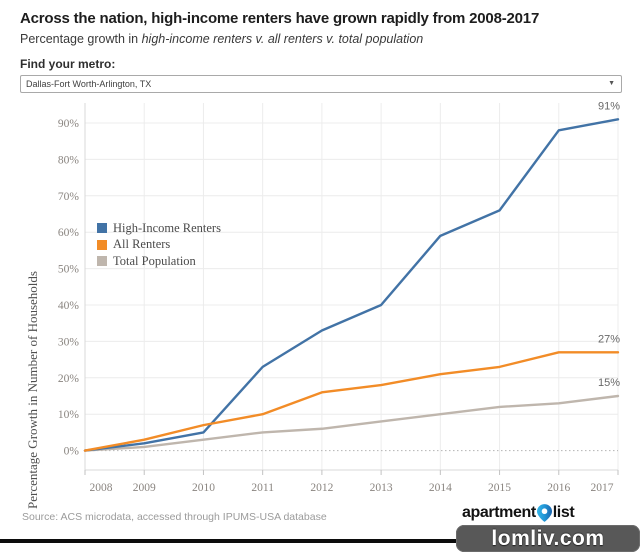 This screenshot has width=640, height=559. Describe the element at coordinates (69, 379) in the screenshot. I see `y-tick-label: 20%` at that location.